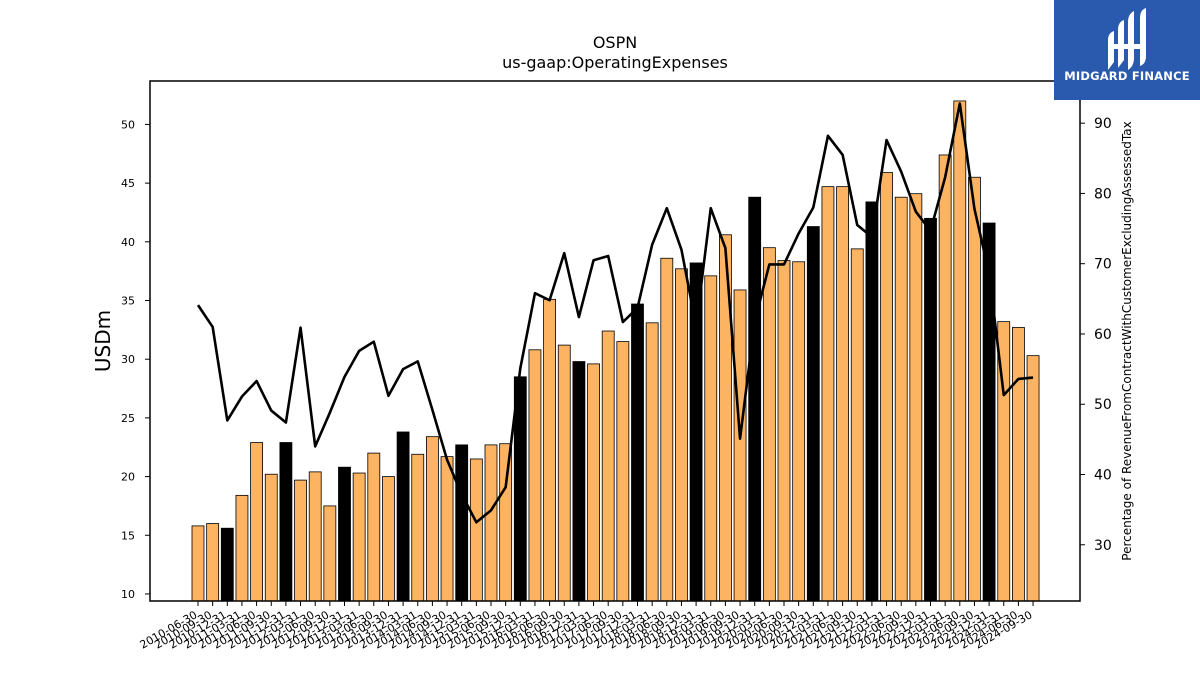  Describe the element at coordinates (128, 418) in the screenshot. I see `y-left-tick-label: 25` at that location.